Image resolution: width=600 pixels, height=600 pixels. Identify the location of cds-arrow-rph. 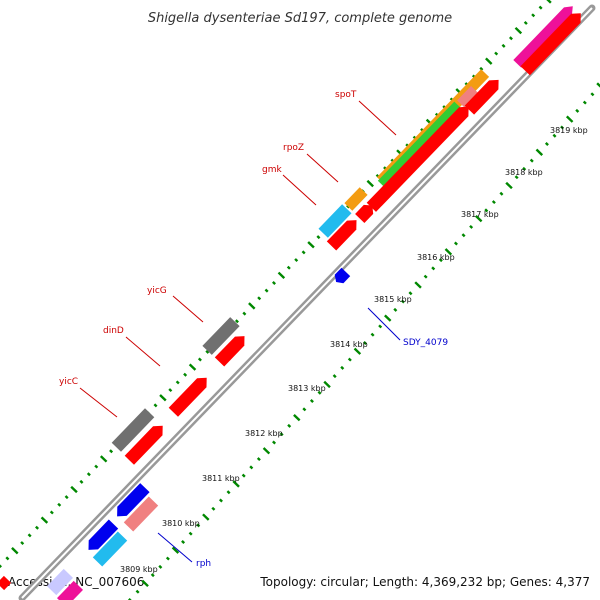
(110, 549).